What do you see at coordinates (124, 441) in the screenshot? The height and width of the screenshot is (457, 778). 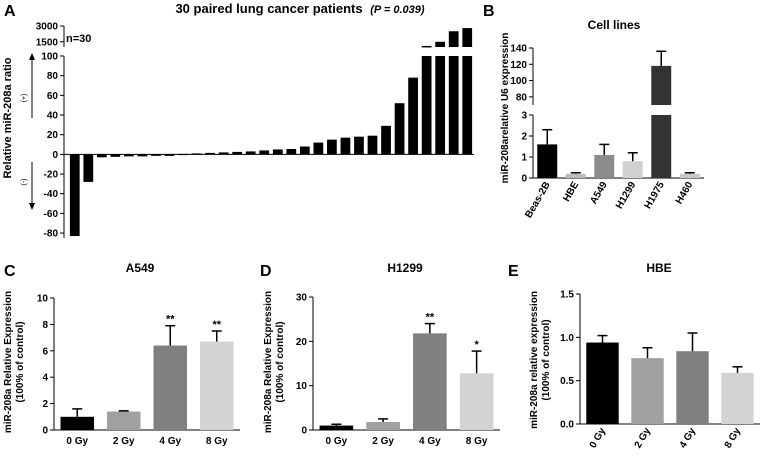 I see `panel-C-xtick-label: 2 Gy` at bounding box center [124, 441].